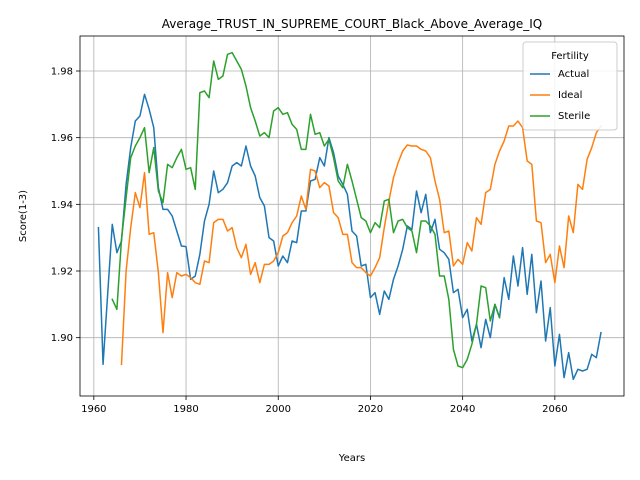 Image resolution: width=640 pixels, height=480 pixels. What do you see at coordinates (93, 409) in the screenshot?
I see `x-tick-label: 1960` at bounding box center [93, 409].